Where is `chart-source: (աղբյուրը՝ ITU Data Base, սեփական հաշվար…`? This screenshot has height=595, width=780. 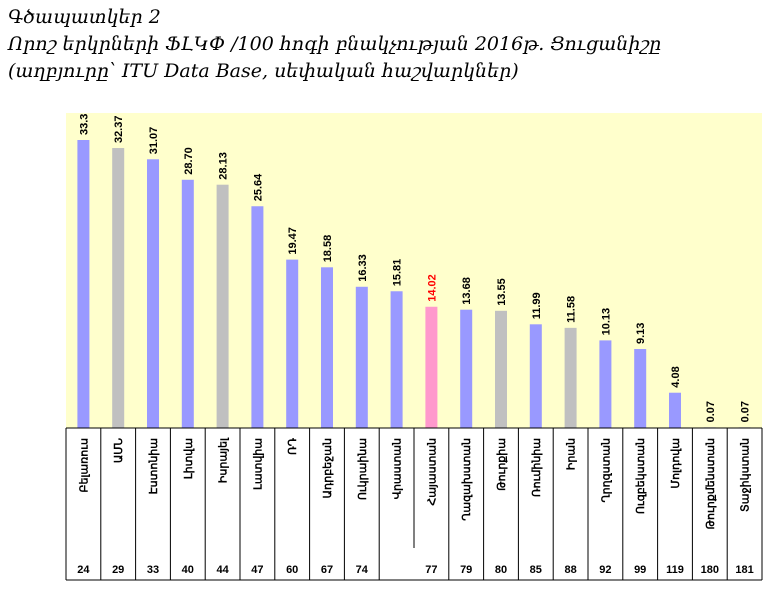
chart-source: (աղբյուրը՝ ITU Data Base, սեփական հաշվար… is located at coordinates (263, 71).